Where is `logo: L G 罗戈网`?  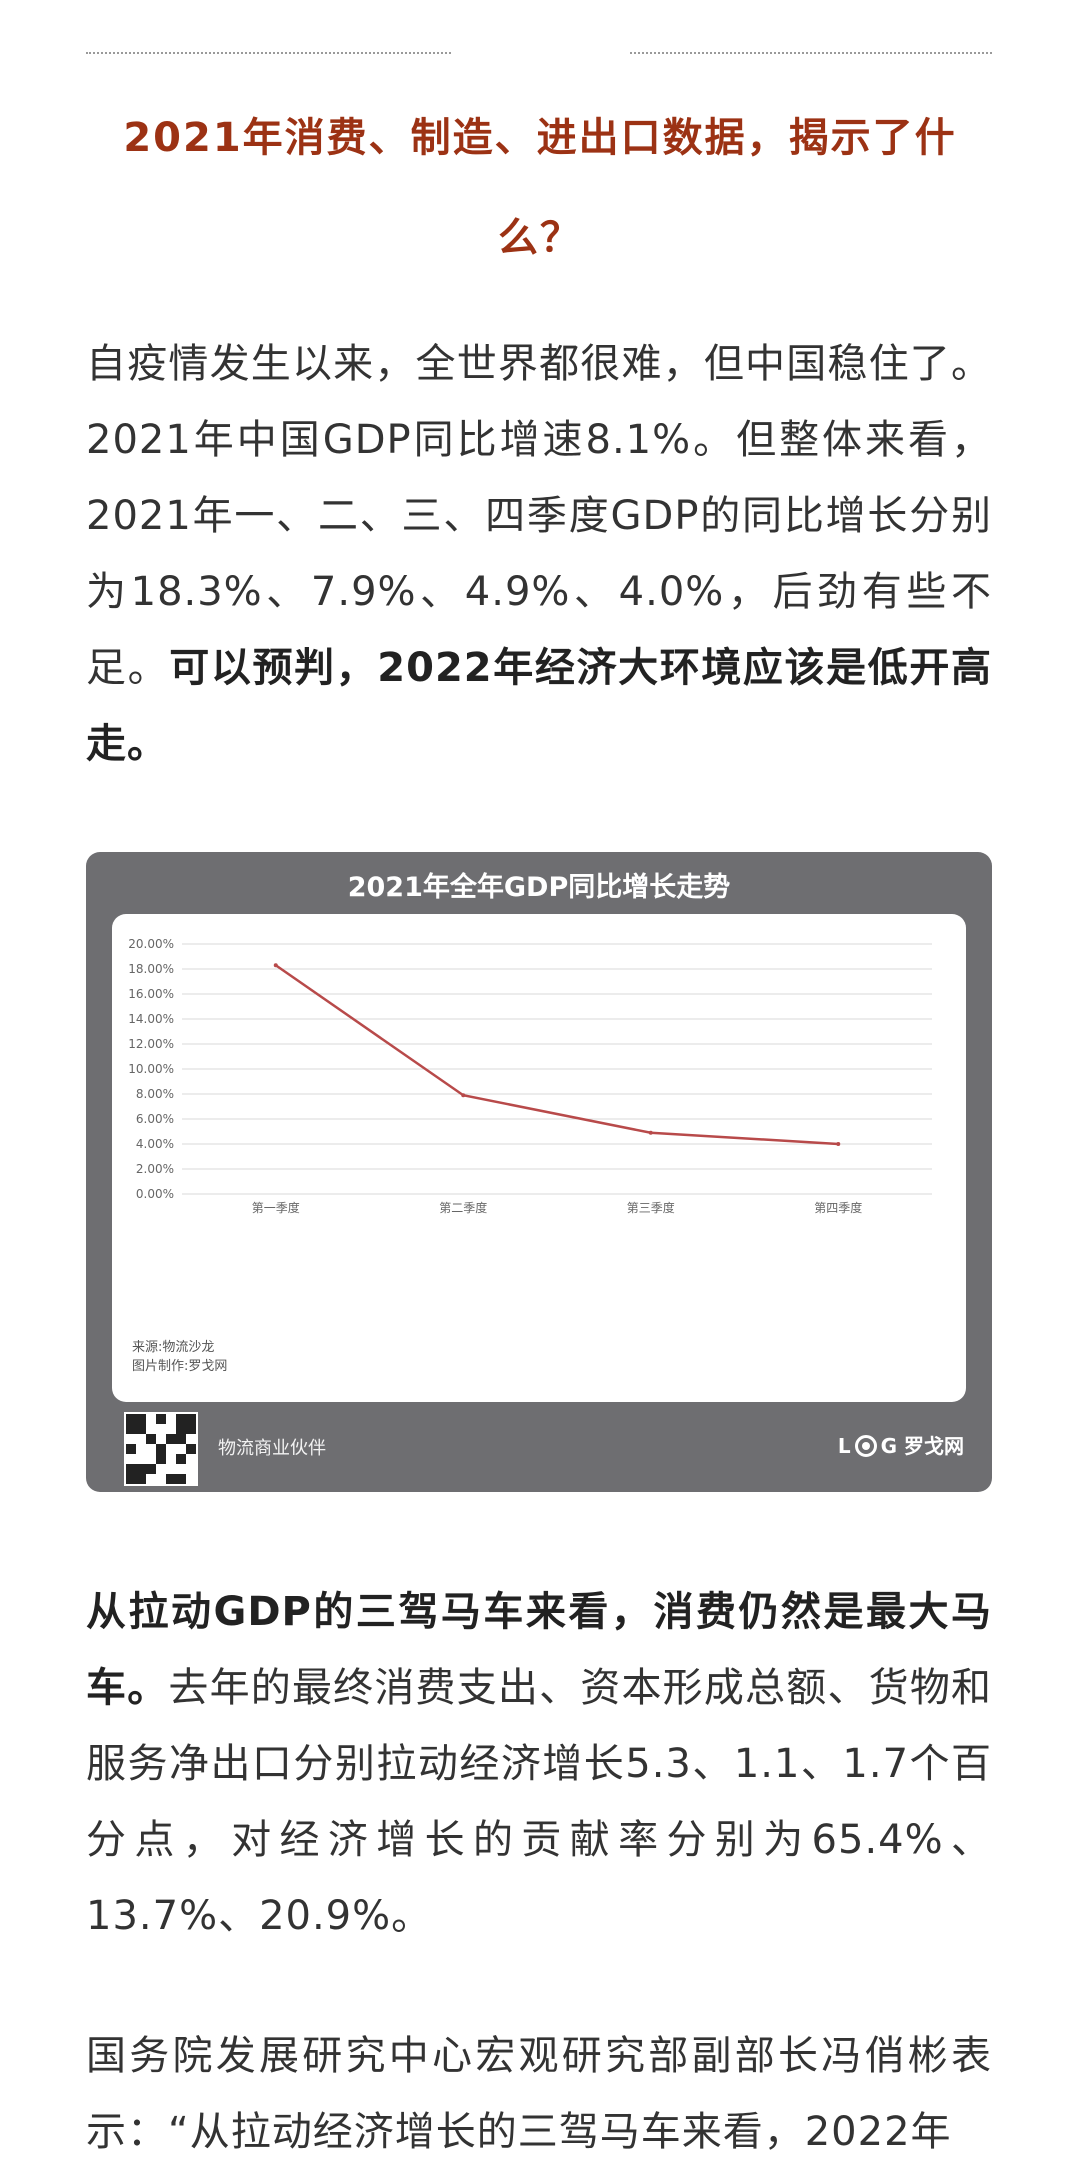
logo: L G 罗戈网 is located at coordinates (901, 1446).